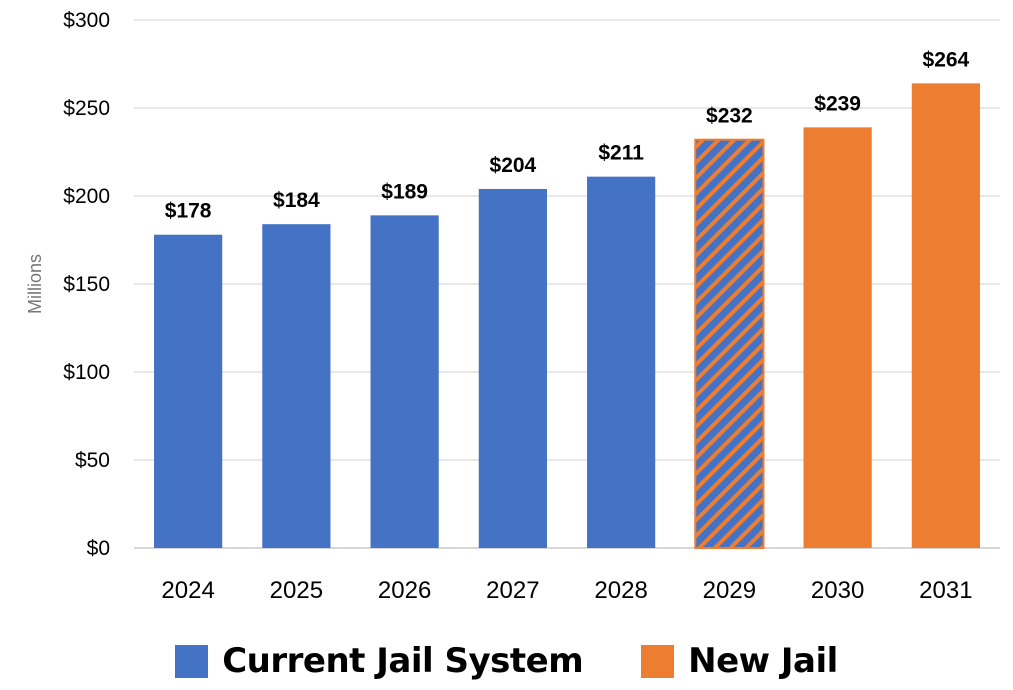  I want to click on x-tick-label-2024: 2024, so click(187, 590).